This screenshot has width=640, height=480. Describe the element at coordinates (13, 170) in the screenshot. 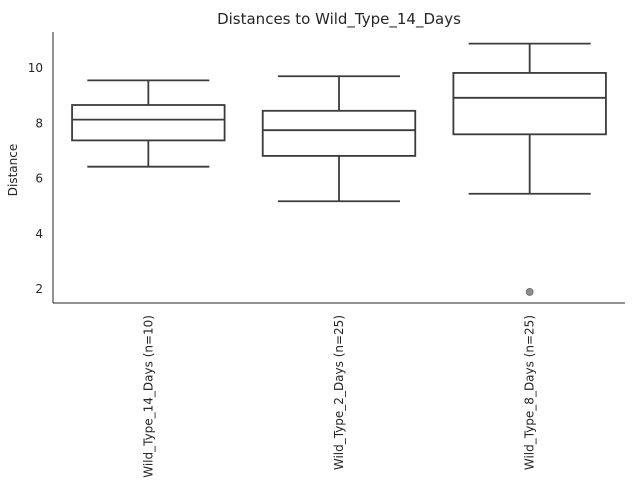

I see `y-axis-label: Distance` at that location.